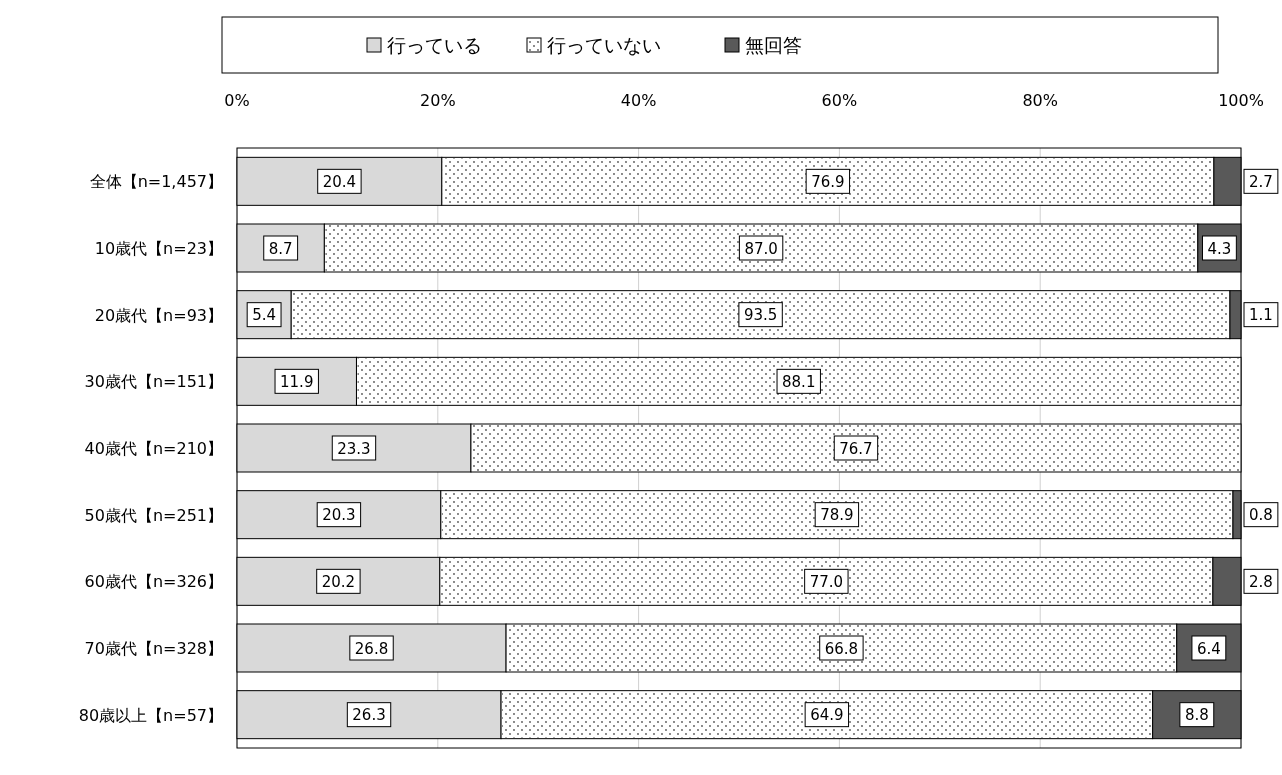 Image resolution: width=1282 pixels, height=775 pixels. I want to click on x-tick-label: 100%, so click(1241, 100).